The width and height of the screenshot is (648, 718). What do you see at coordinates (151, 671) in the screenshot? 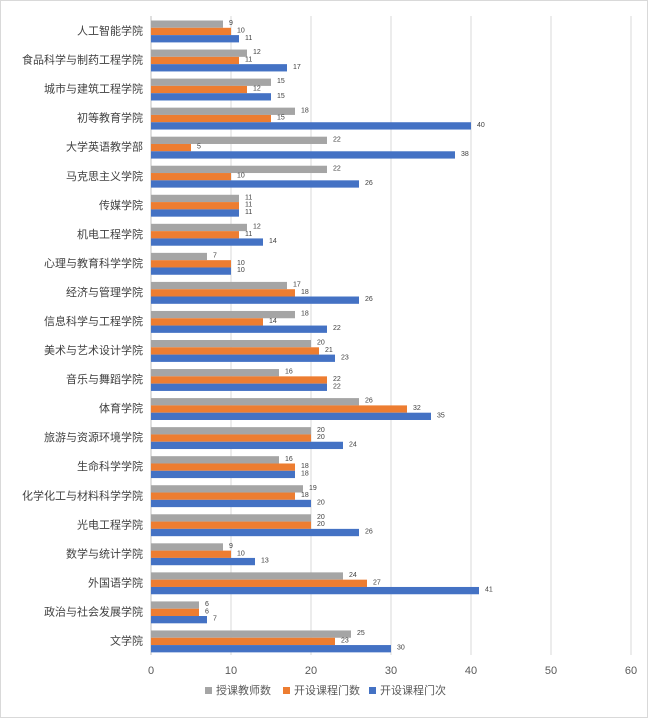
I see `x-tick-label: 0` at bounding box center [151, 671].